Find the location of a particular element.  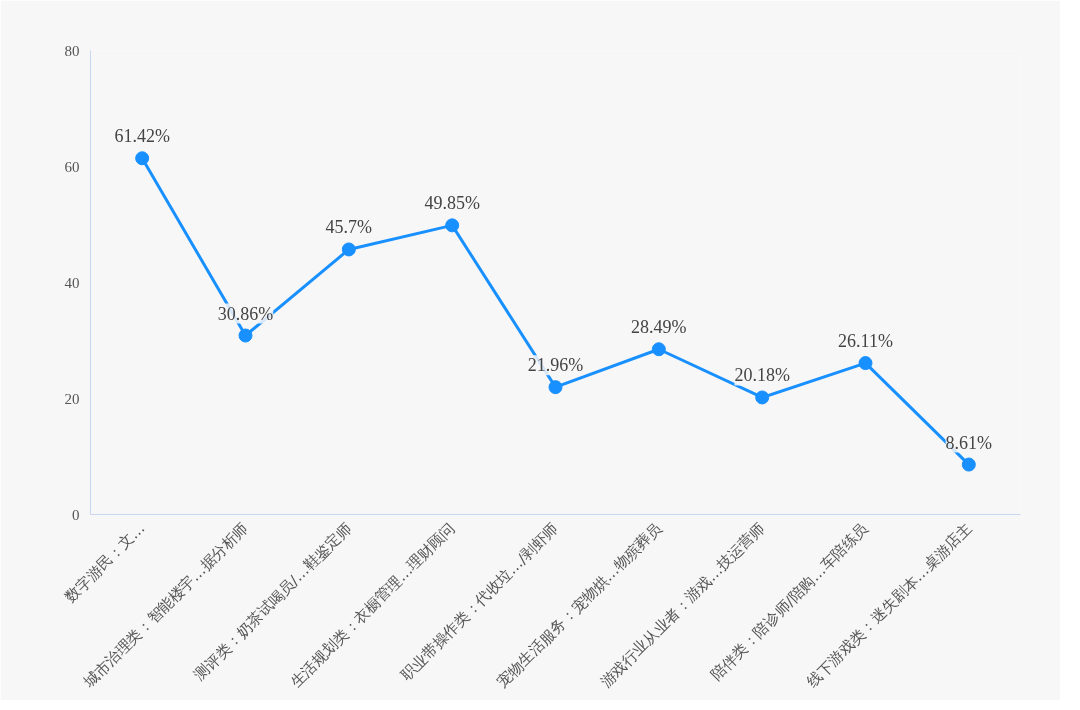

data-label: 45.7% is located at coordinates (349, 227).